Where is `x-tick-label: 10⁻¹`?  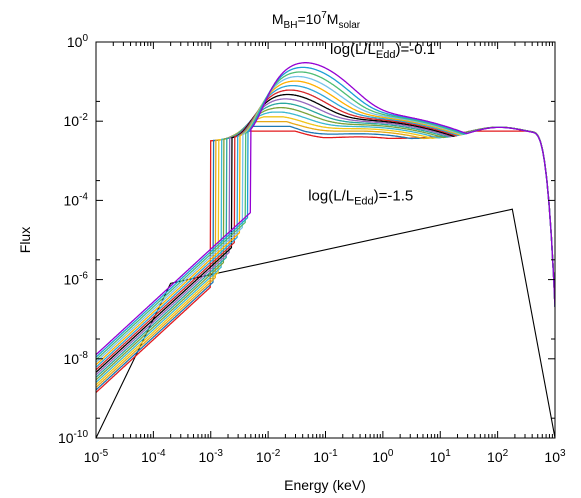 x-tick-label: 10⁻¹ is located at coordinates (325, 456).